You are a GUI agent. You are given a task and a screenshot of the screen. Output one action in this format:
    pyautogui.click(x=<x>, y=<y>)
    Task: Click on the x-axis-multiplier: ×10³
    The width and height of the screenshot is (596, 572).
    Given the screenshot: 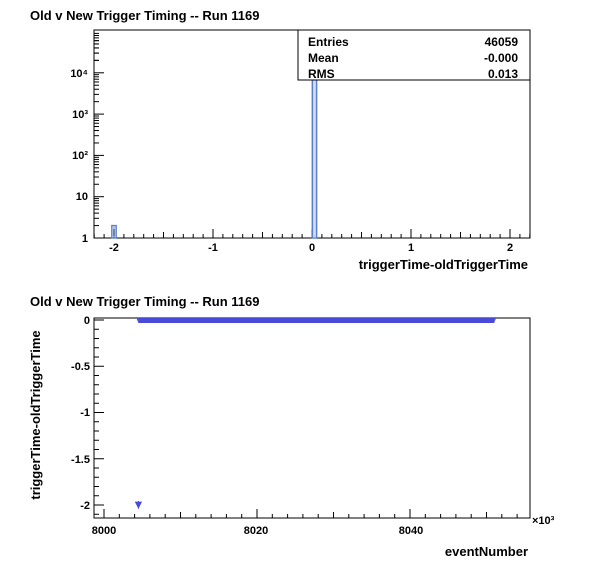 What is the action you would take?
    pyautogui.click(x=543, y=521)
    